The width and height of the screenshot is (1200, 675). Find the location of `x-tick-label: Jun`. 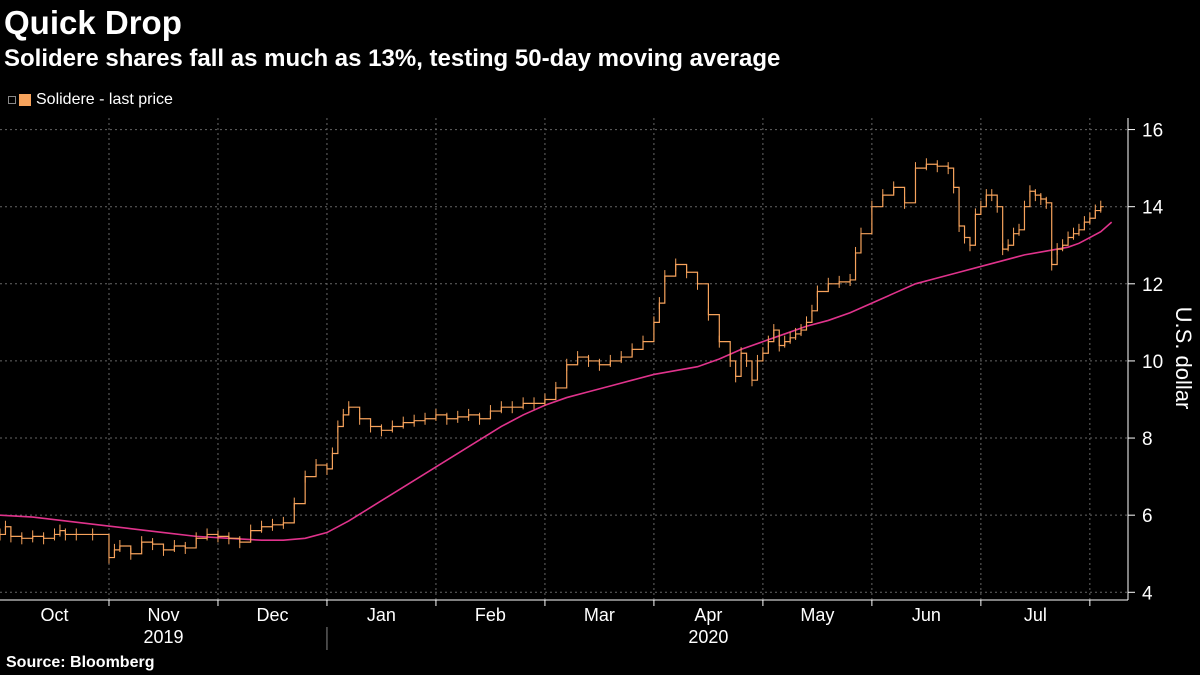

x-tick-label: Jun is located at coordinates (926, 615).